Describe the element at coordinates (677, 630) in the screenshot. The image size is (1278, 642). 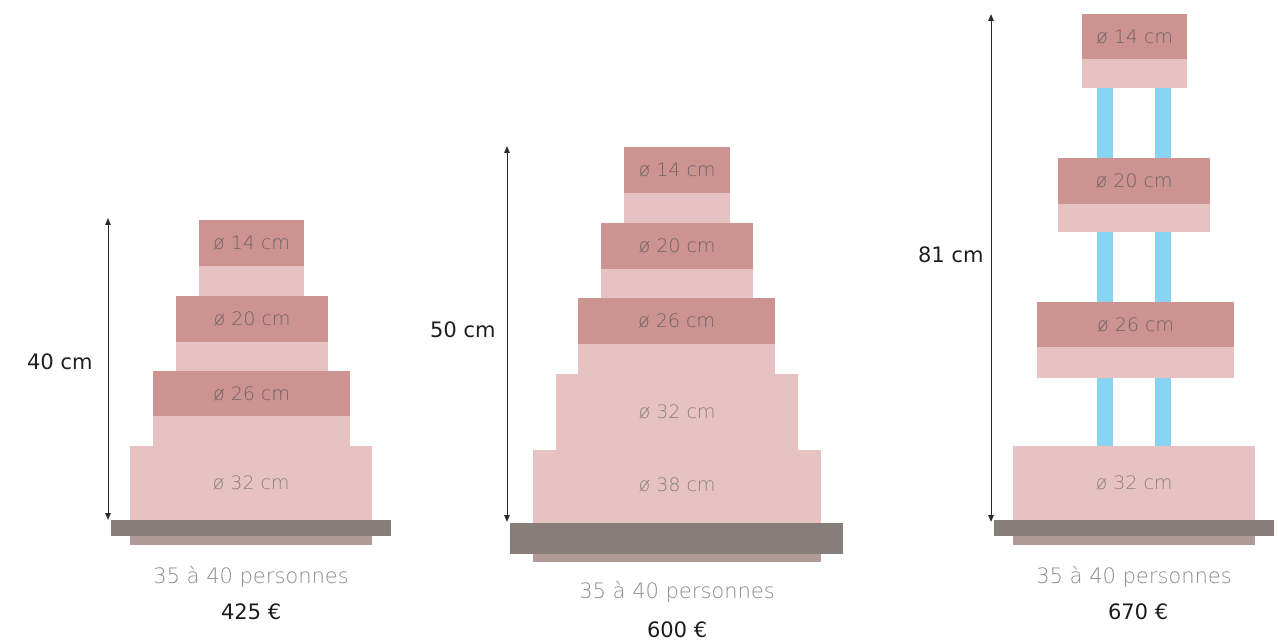
I see `price-label: 600 €` at that location.